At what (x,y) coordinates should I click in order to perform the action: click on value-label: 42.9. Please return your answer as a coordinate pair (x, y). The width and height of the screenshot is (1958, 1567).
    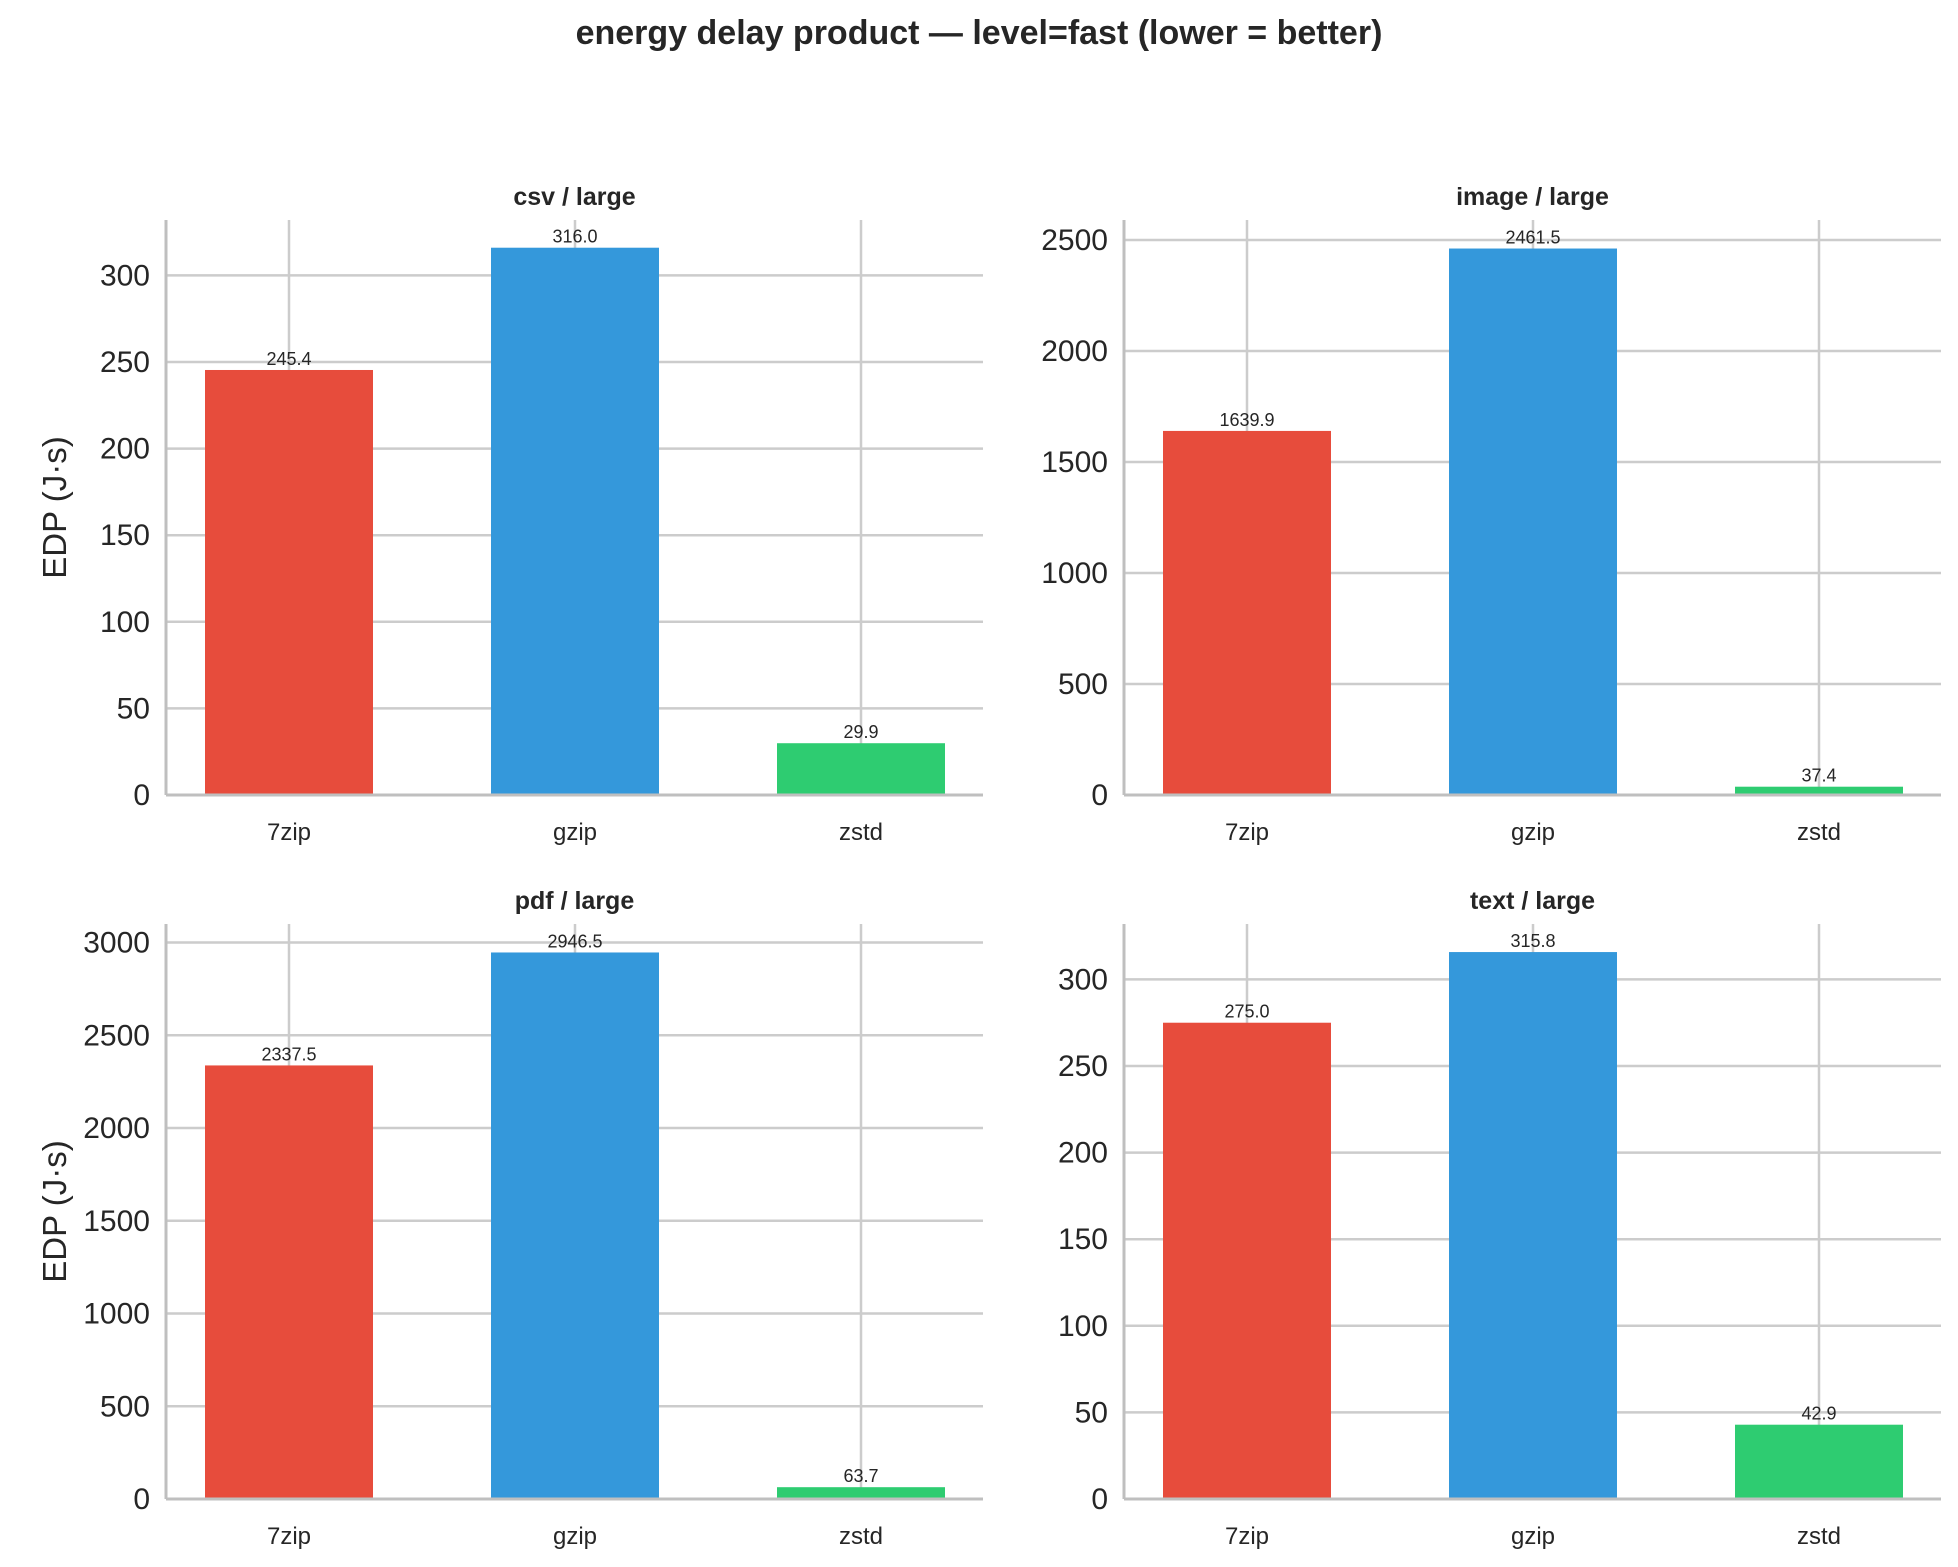
    Looking at the image, I should click on (1818, 1414).